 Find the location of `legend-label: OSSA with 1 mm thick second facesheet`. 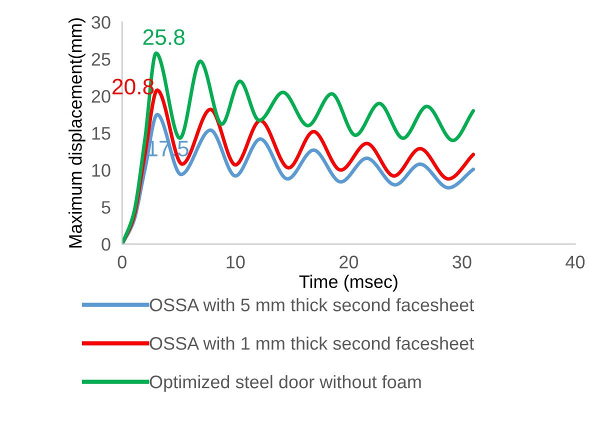

legend-label: OSSA with 1 mm thick second facesheet is located at coordinates (312, 343).